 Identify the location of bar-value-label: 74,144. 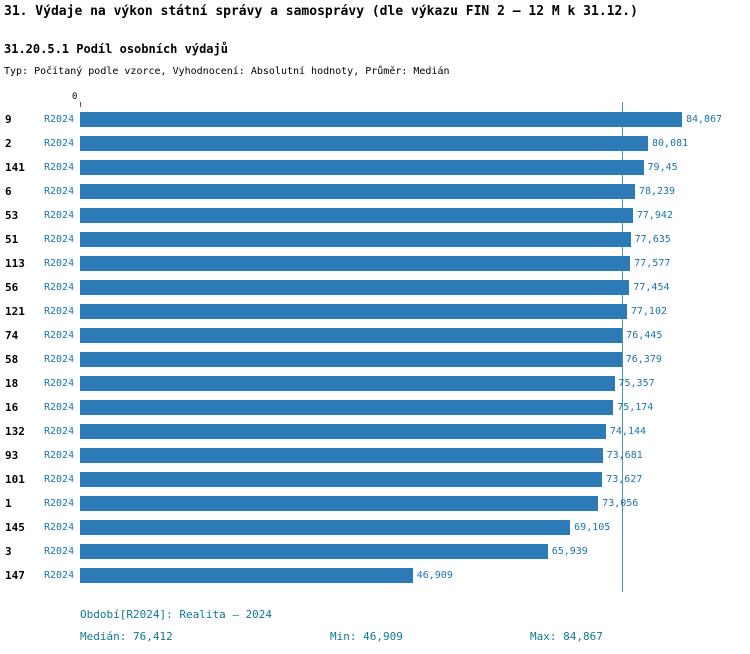
(628, 431).